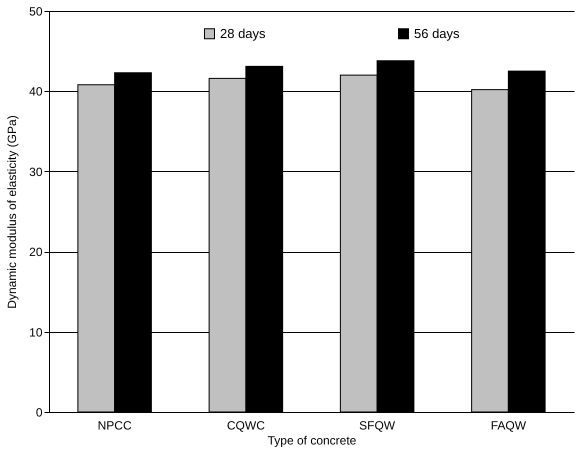  What do you see at coordinates (243, 33) in the screenshot?
I see `legend-label: 28 days` at bounding box center [243, 33].